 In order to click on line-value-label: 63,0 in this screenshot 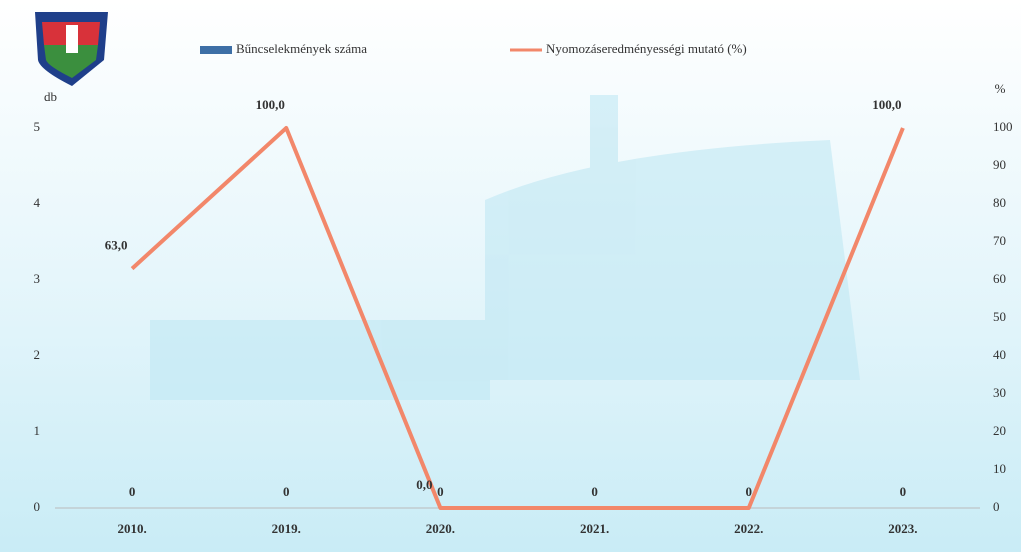, I will do `click(116, 245)`.